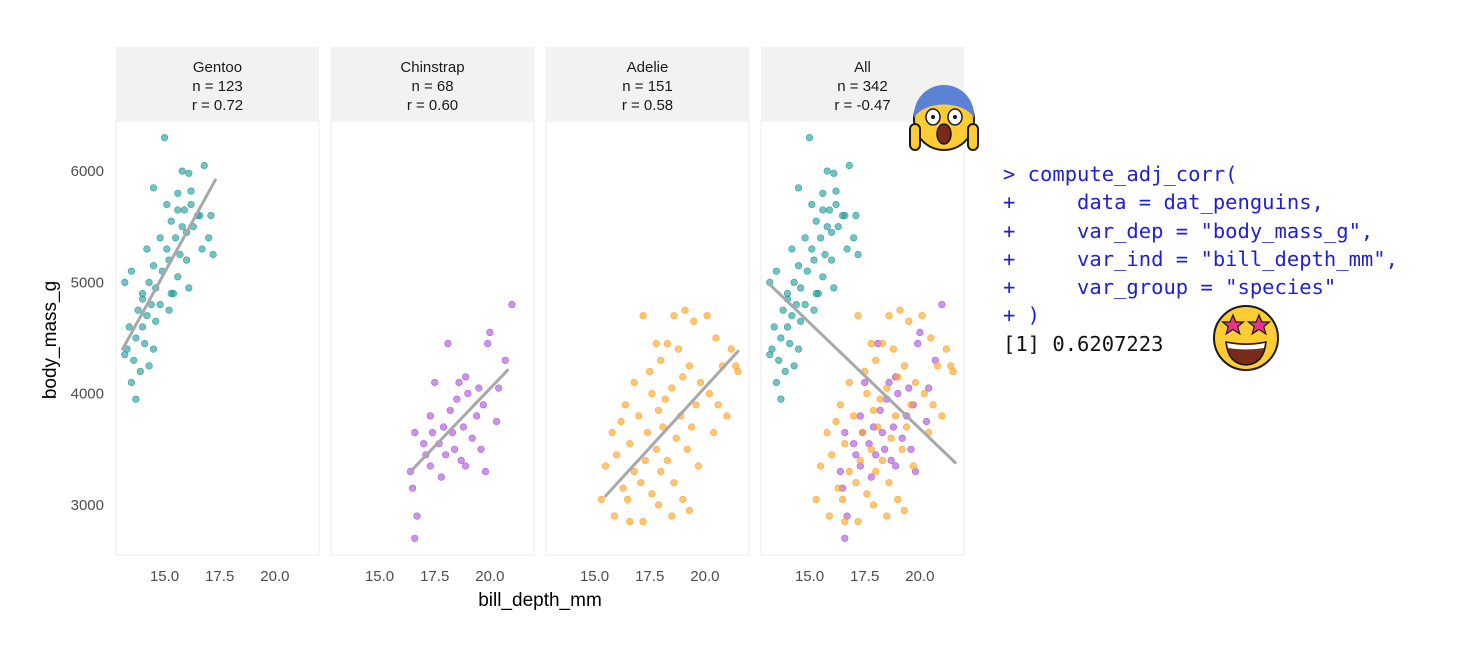  What do you see at coordinates (432, 84) in the screenshot?
I see `facet-strip-chinstrap` at bounding box center [432, 84].